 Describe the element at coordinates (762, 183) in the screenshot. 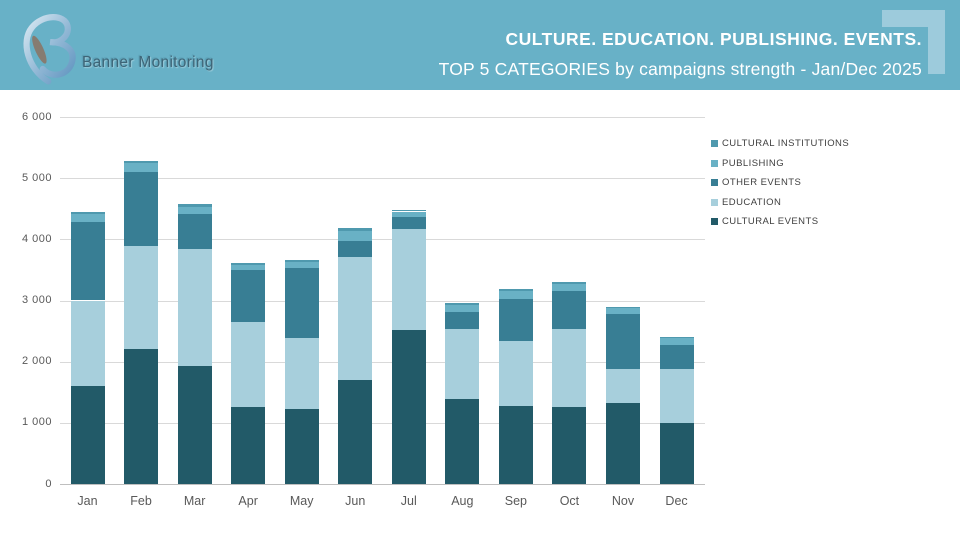

I see `legend-label: OTHER EVENTS` at that location.